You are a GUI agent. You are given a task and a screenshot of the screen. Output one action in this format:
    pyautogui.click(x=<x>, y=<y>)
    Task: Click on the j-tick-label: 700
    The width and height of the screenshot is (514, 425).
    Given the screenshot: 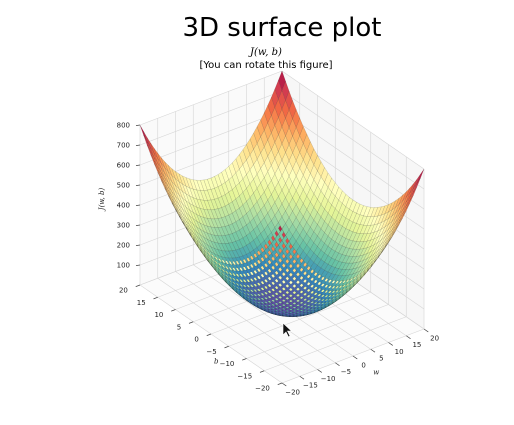 What is the action you would take?
    pyautogui.click(x=123, y=146)
    